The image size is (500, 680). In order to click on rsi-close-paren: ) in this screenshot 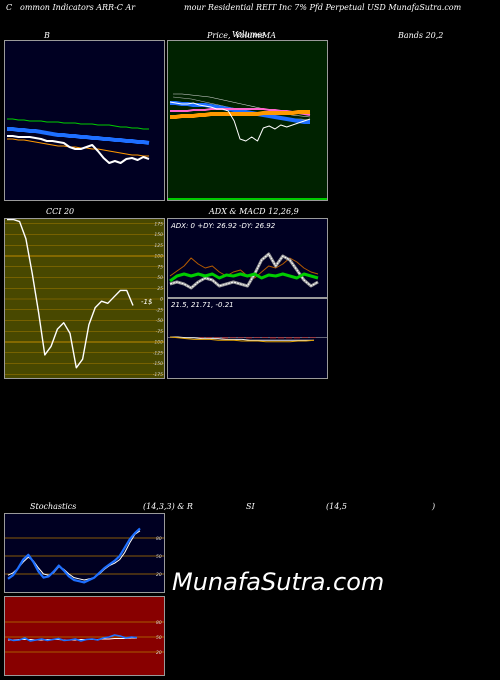, I will do `click(434, 506)`.